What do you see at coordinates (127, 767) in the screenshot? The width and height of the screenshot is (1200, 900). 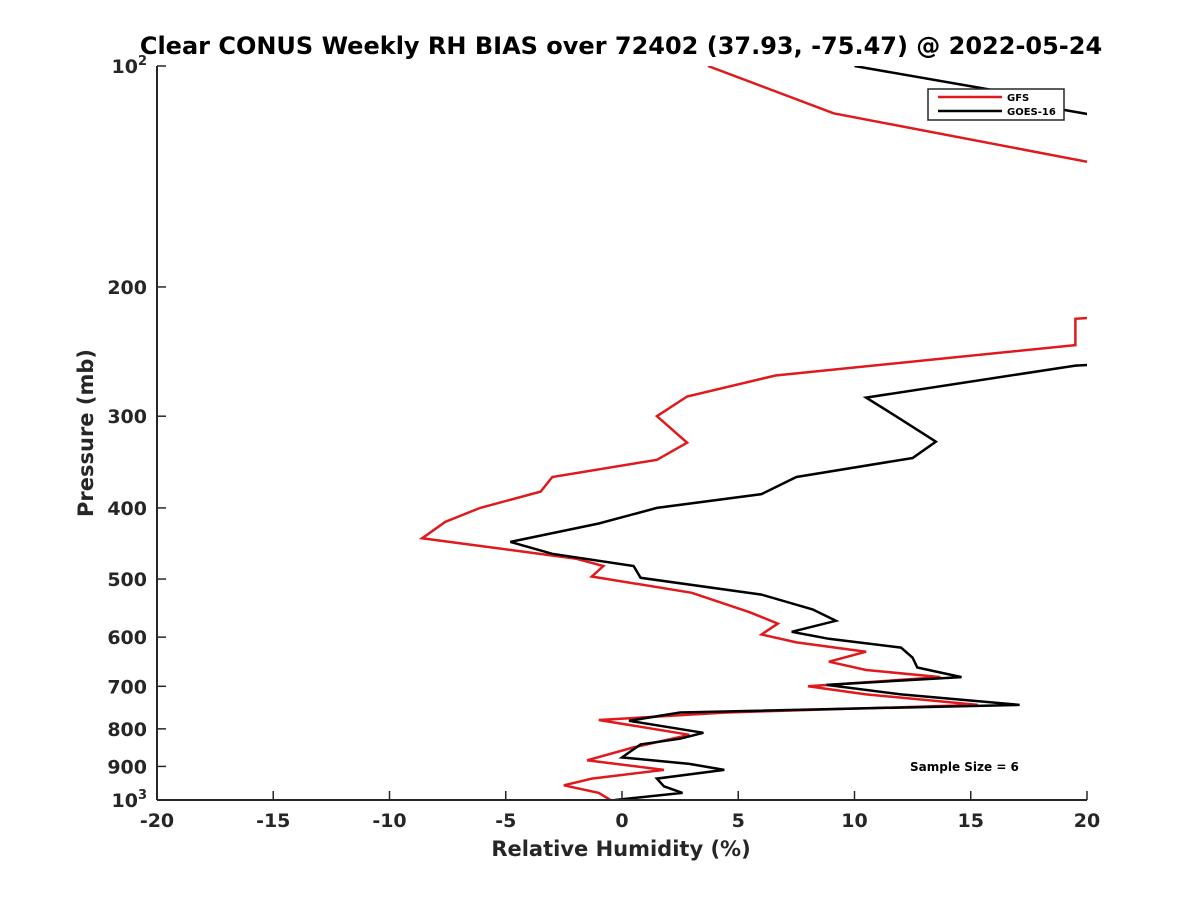 I see `y-tick-label: 900` at bounding box center [127, 767].